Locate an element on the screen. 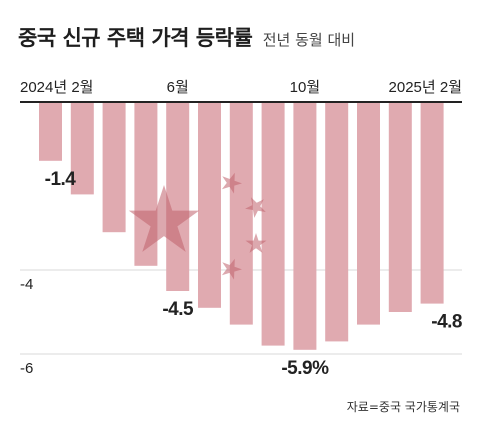 The width and height of the screenshot is (480, 430). chart-header: 중국 신규 주택 가격 등락률 전년 동월 대비 is located at coordinates (186, 37).